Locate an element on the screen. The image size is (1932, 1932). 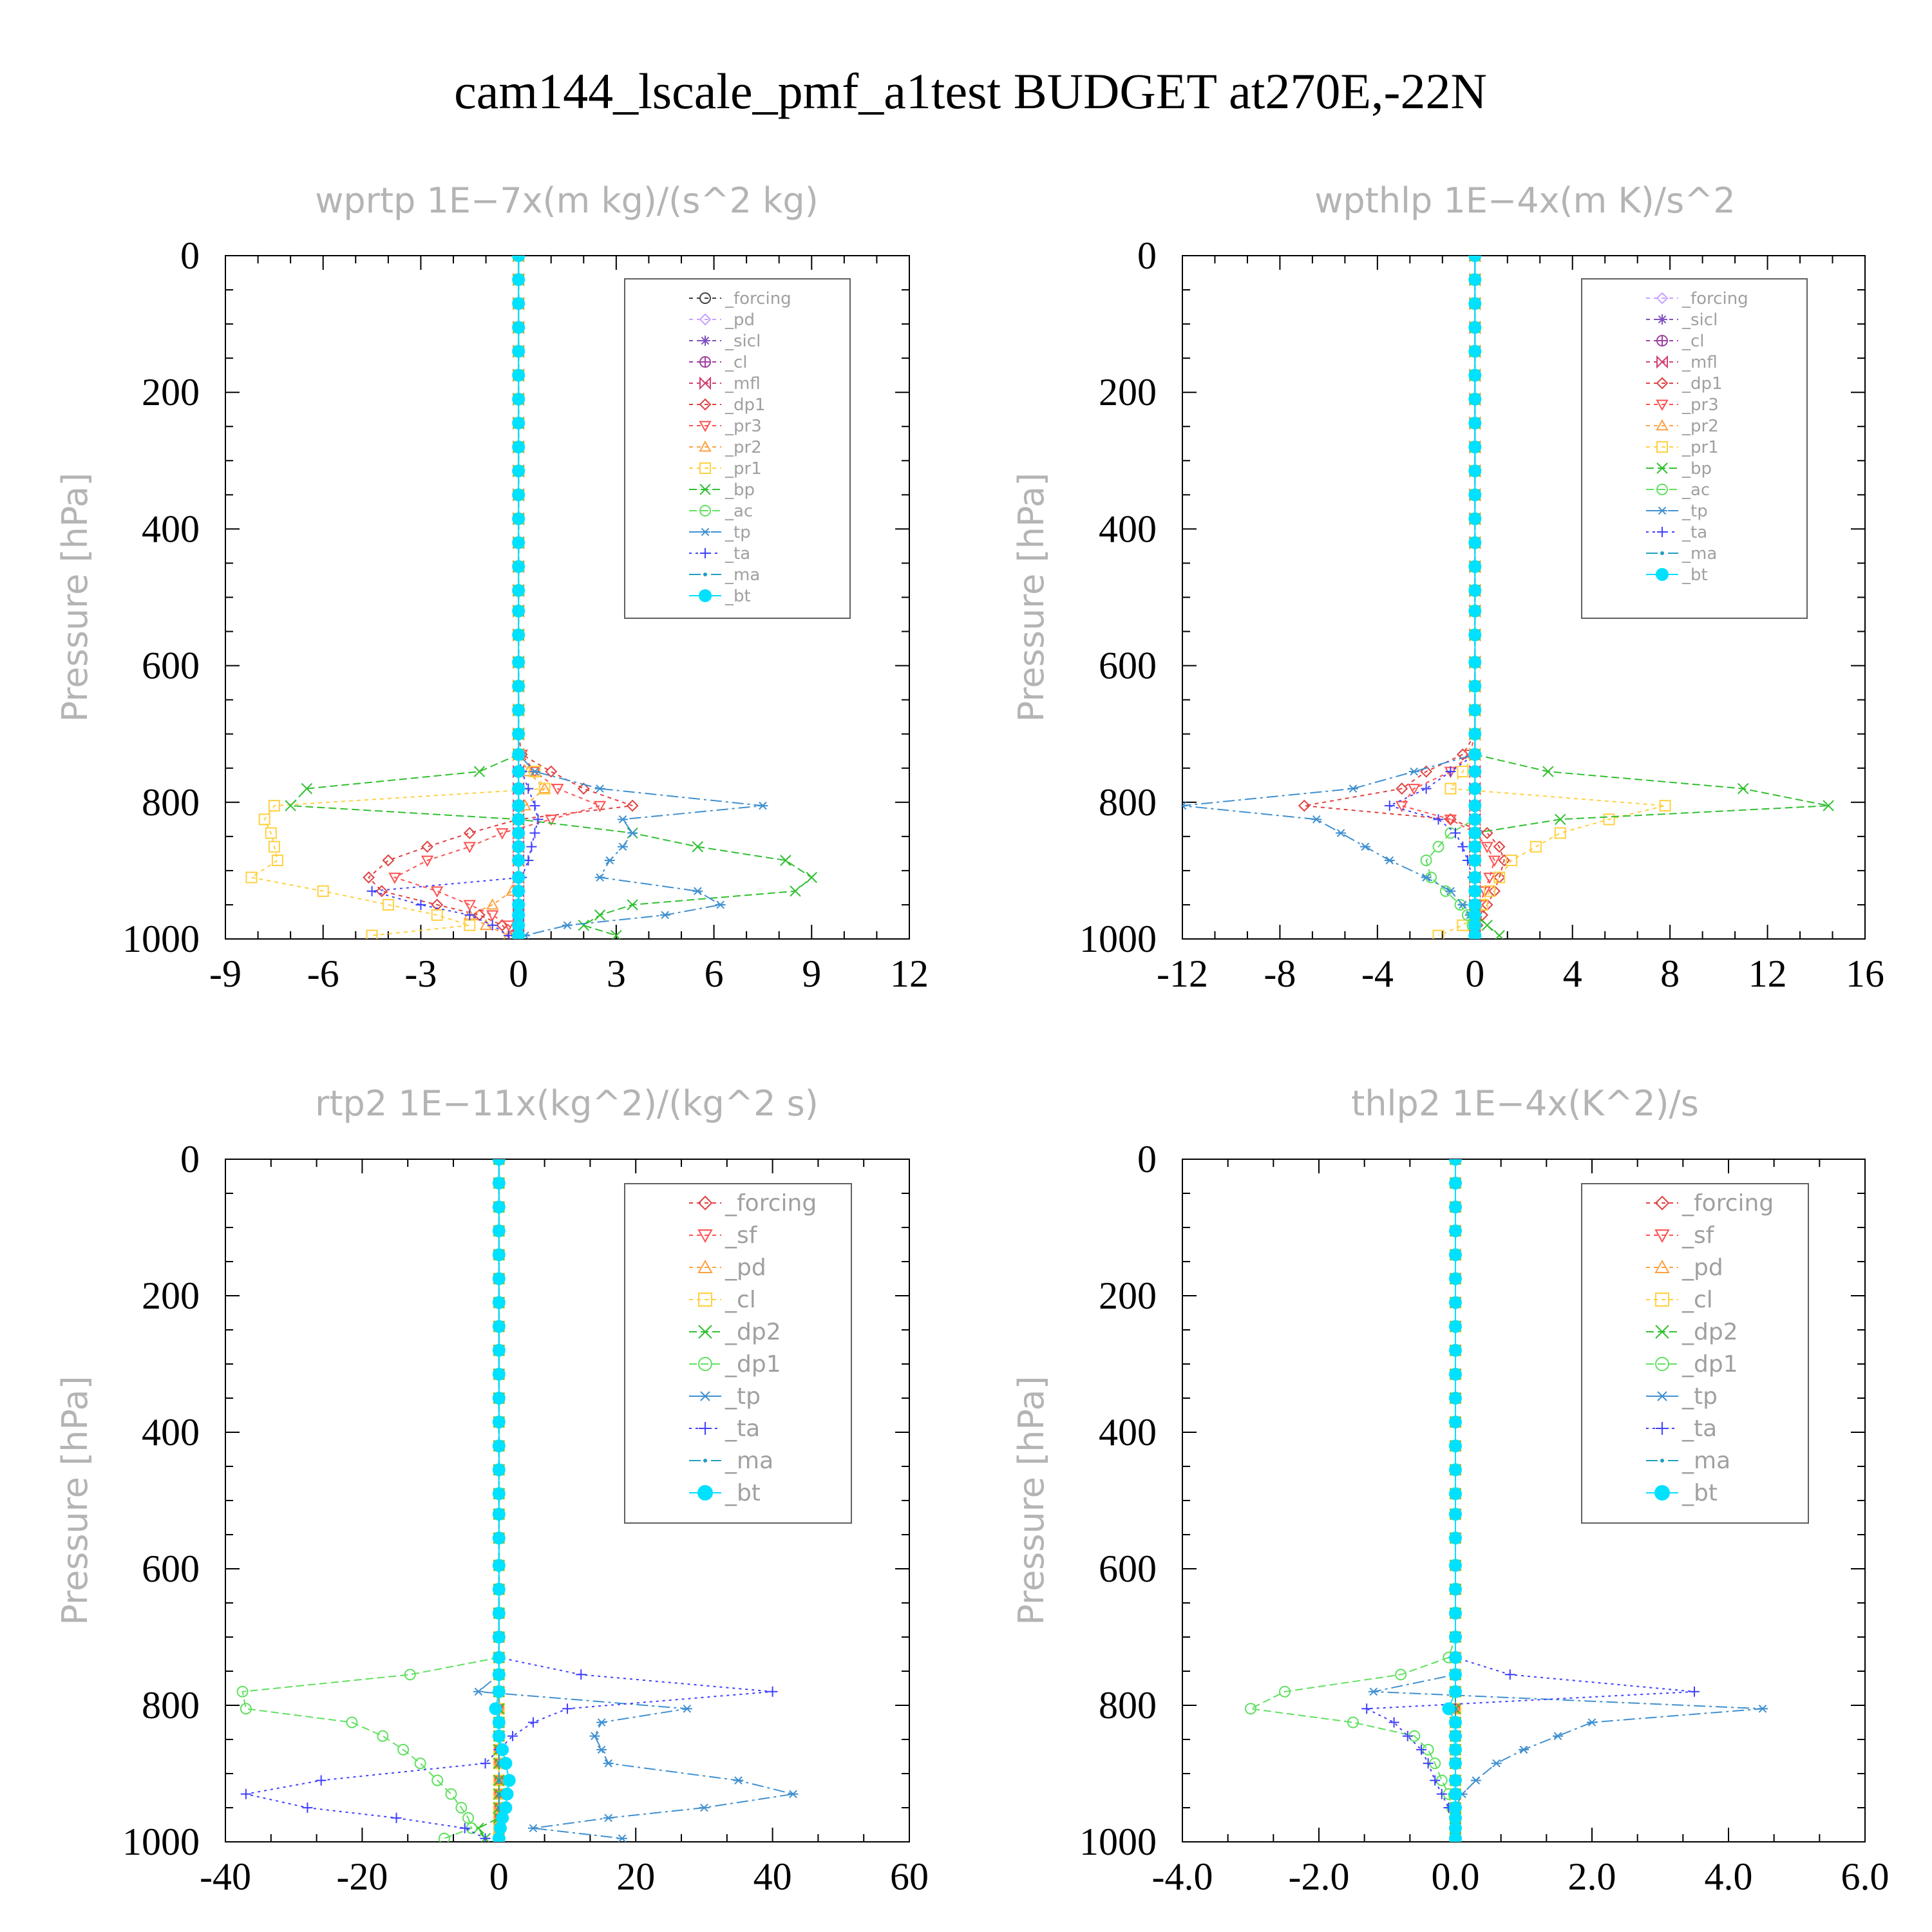
panel-title: wpthlp 1E−4x(m K)/s^2 is located at coordinates (1525, 200).